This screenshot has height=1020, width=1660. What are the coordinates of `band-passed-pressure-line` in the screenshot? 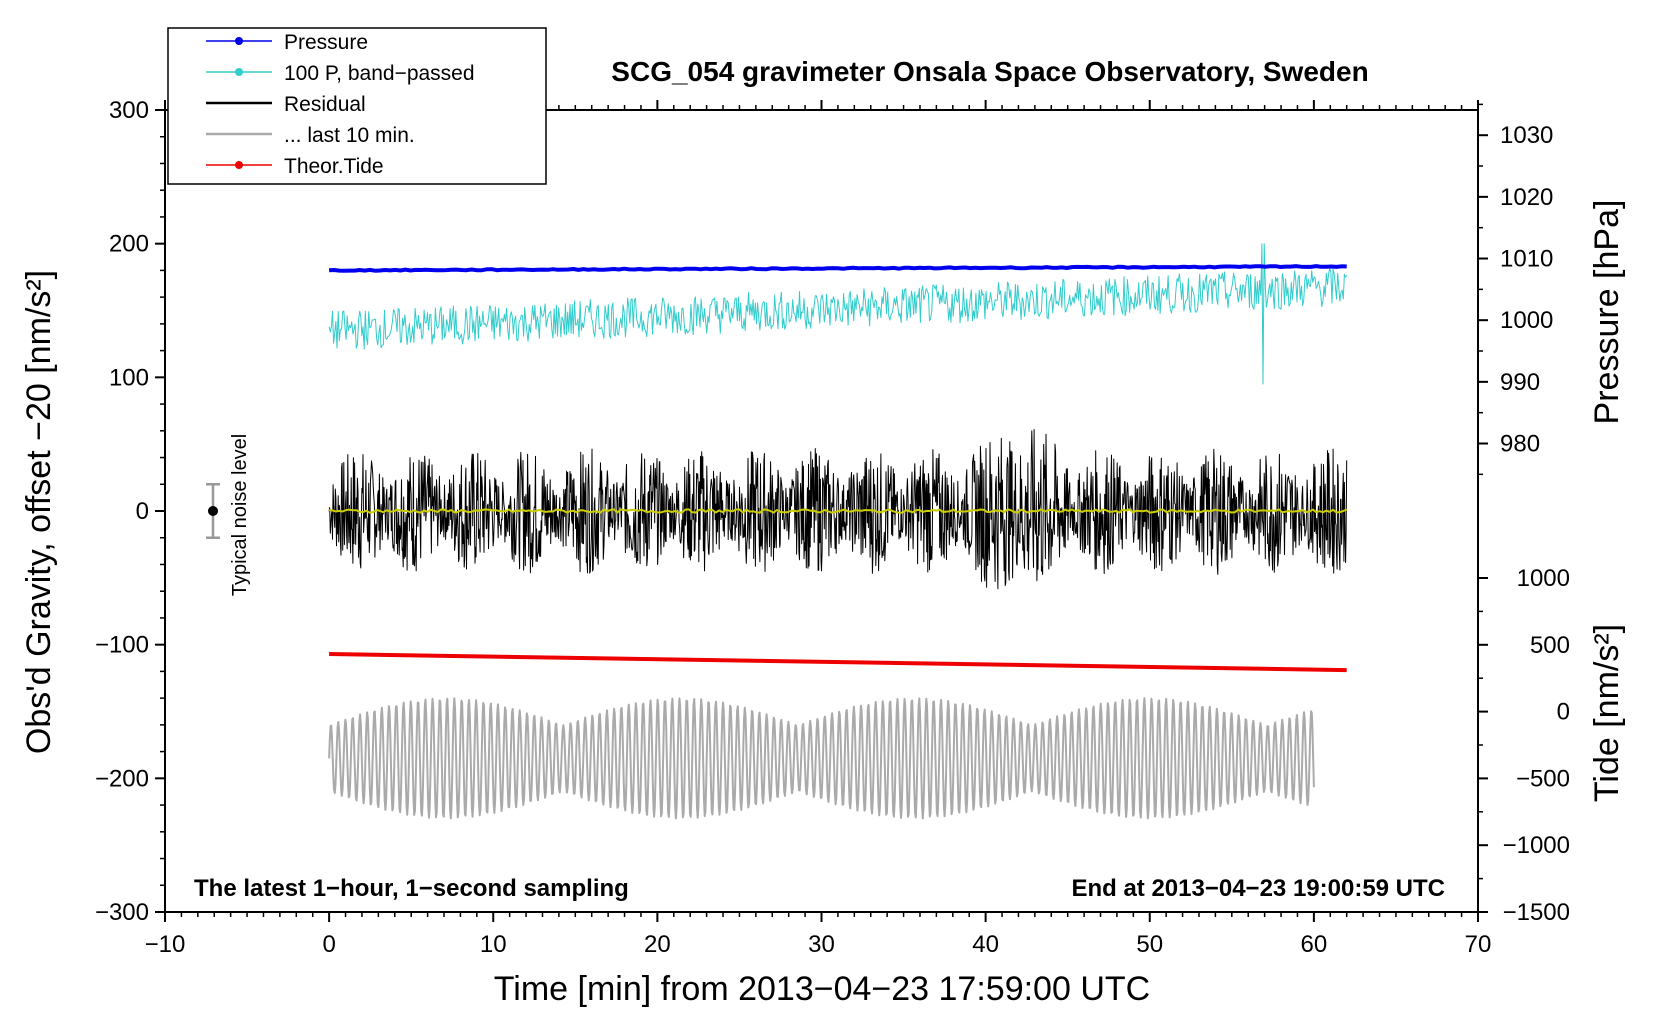 It's located at (838, 314).